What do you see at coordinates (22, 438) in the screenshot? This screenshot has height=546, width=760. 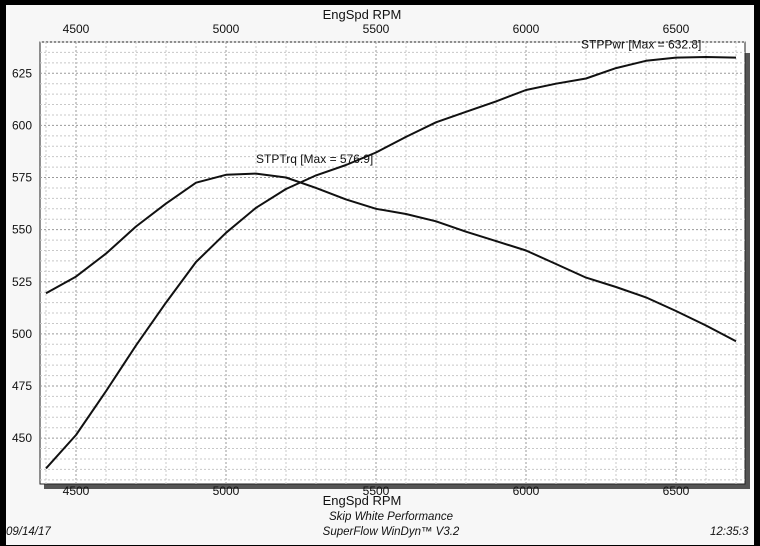 I see `y-tick-label: 450` at bounding box center [22, 438].